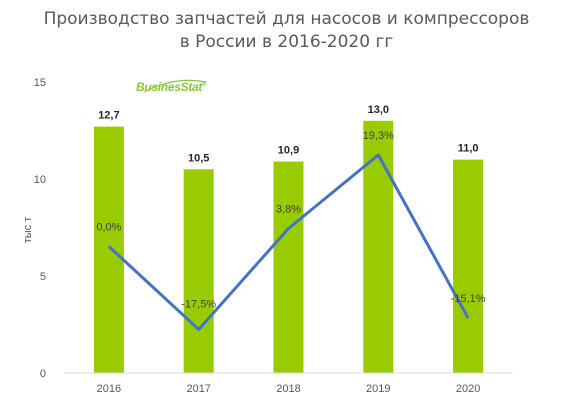 This screenshot has width=573, height=416. Describe the element at coordinates (288, 151) in the screenshot. I see `bar-value-label: 10,9` at that location.